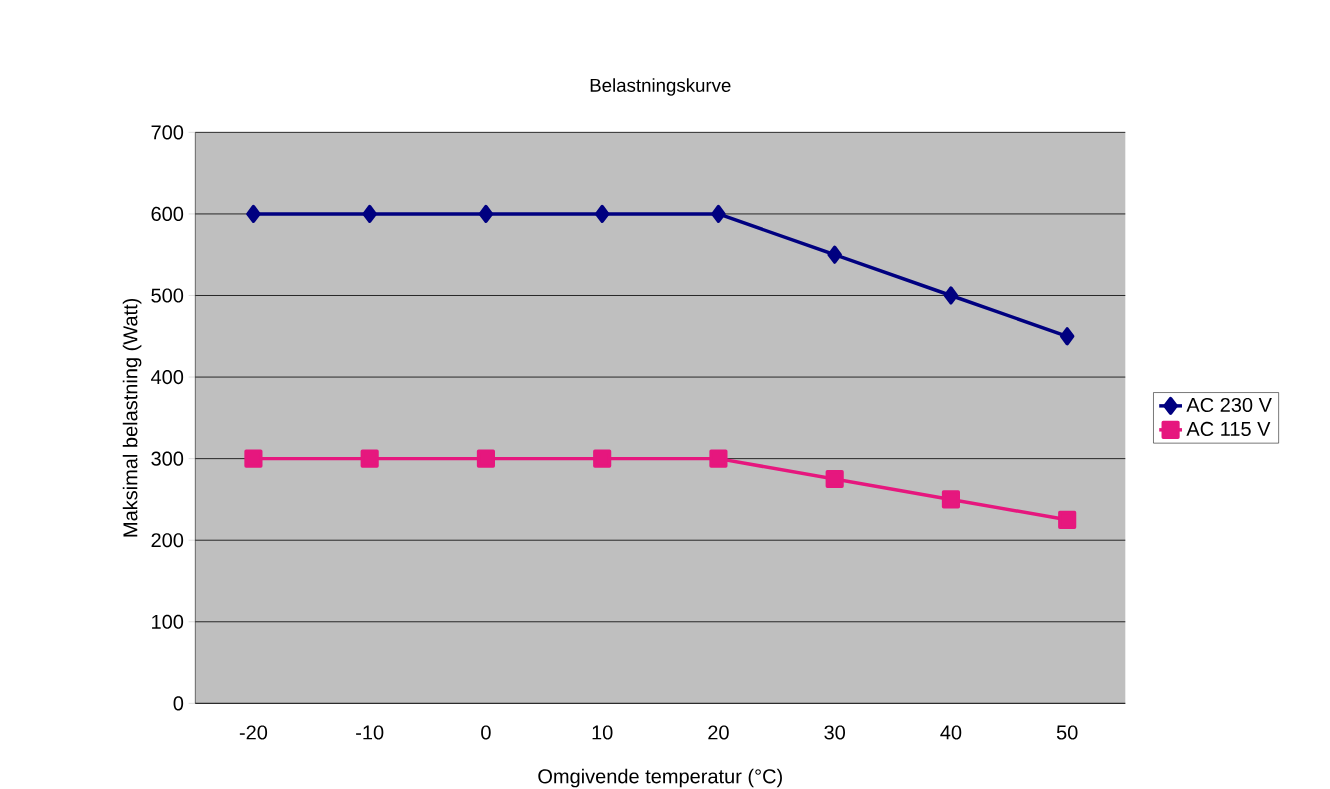 This screenshot has height=789, width=1330. I want to click on legend-label: AC 230 V, so click(1229, 405).